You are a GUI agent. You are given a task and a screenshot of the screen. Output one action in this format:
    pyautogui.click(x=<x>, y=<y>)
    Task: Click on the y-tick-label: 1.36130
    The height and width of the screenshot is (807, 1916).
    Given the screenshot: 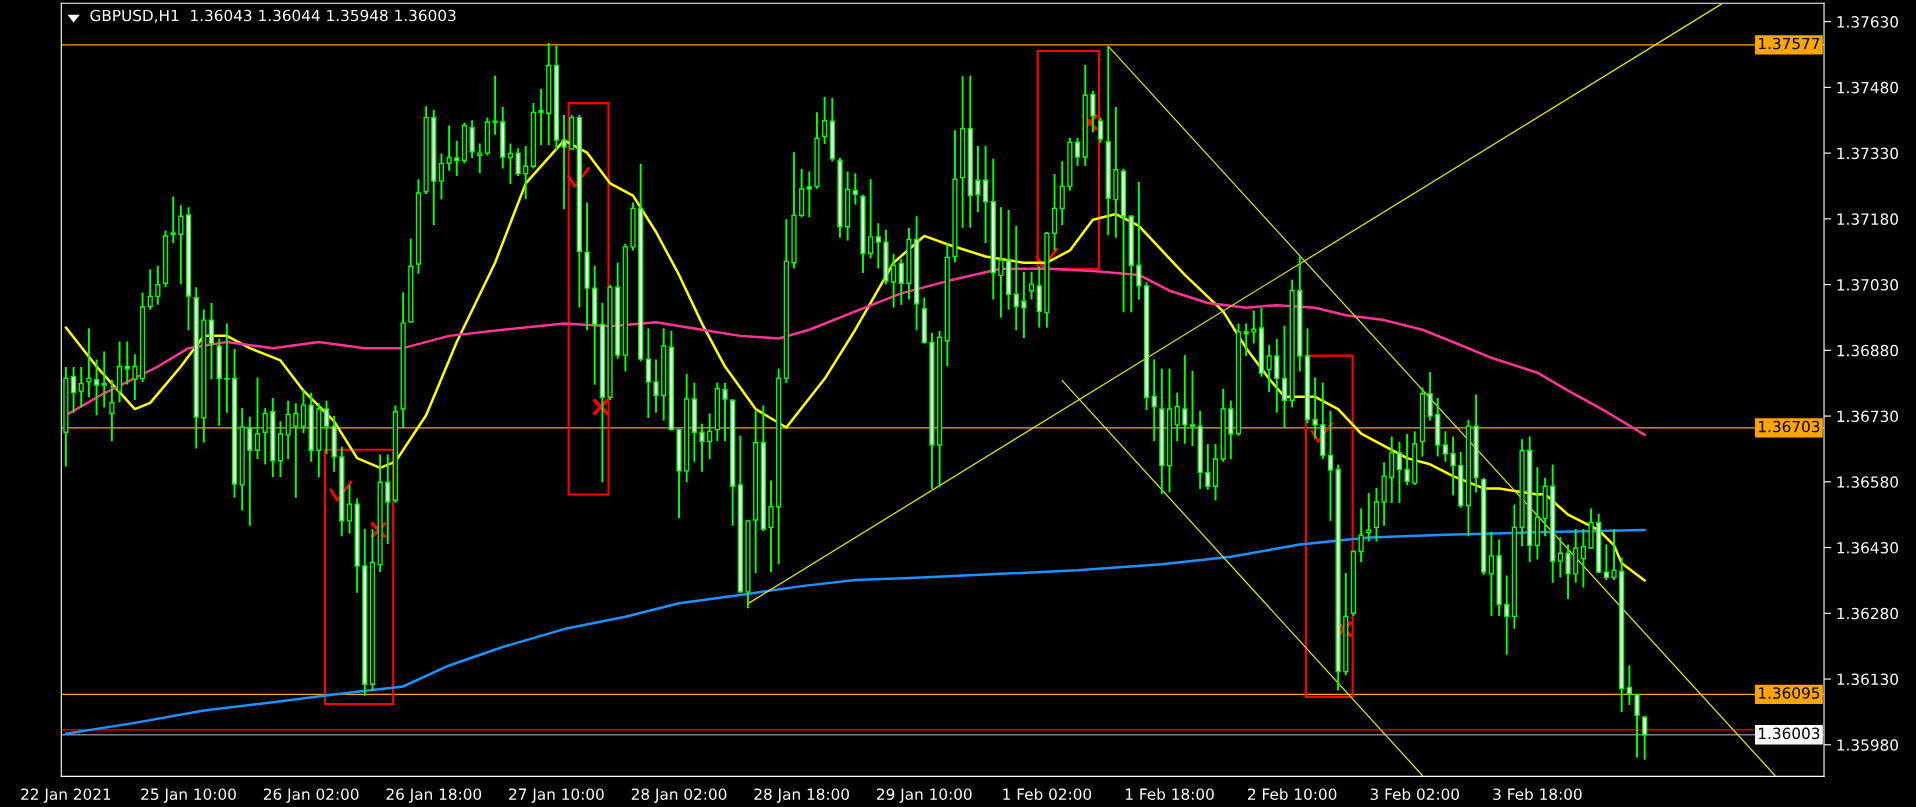 What is the action you would take?
    pyautogui.click(x=1867, y=679)
    